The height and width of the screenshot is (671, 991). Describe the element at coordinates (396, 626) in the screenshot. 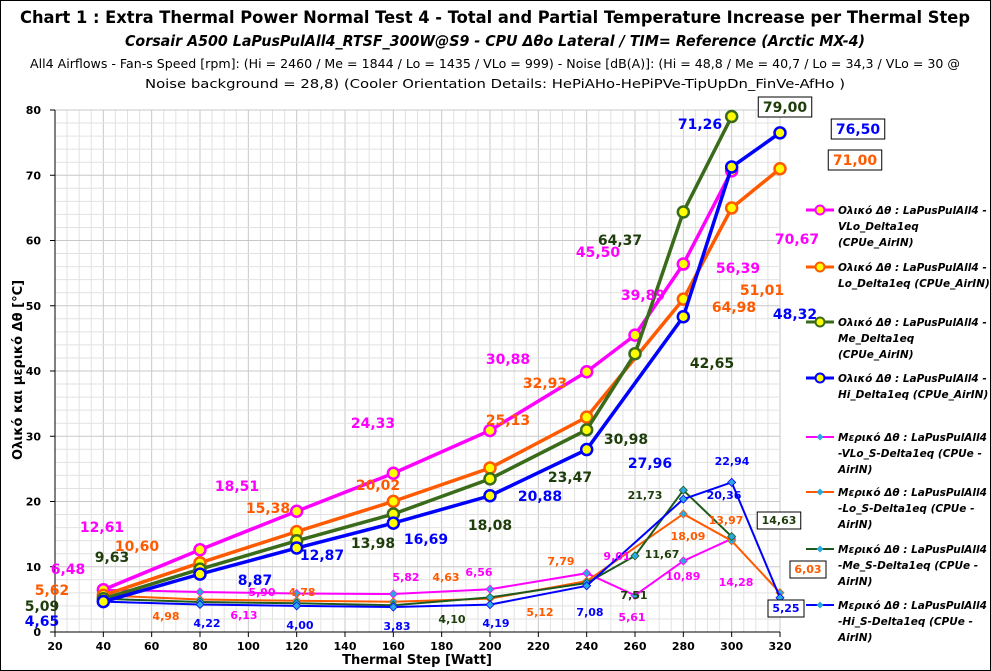

I see `data-label: 3,83` at that location.